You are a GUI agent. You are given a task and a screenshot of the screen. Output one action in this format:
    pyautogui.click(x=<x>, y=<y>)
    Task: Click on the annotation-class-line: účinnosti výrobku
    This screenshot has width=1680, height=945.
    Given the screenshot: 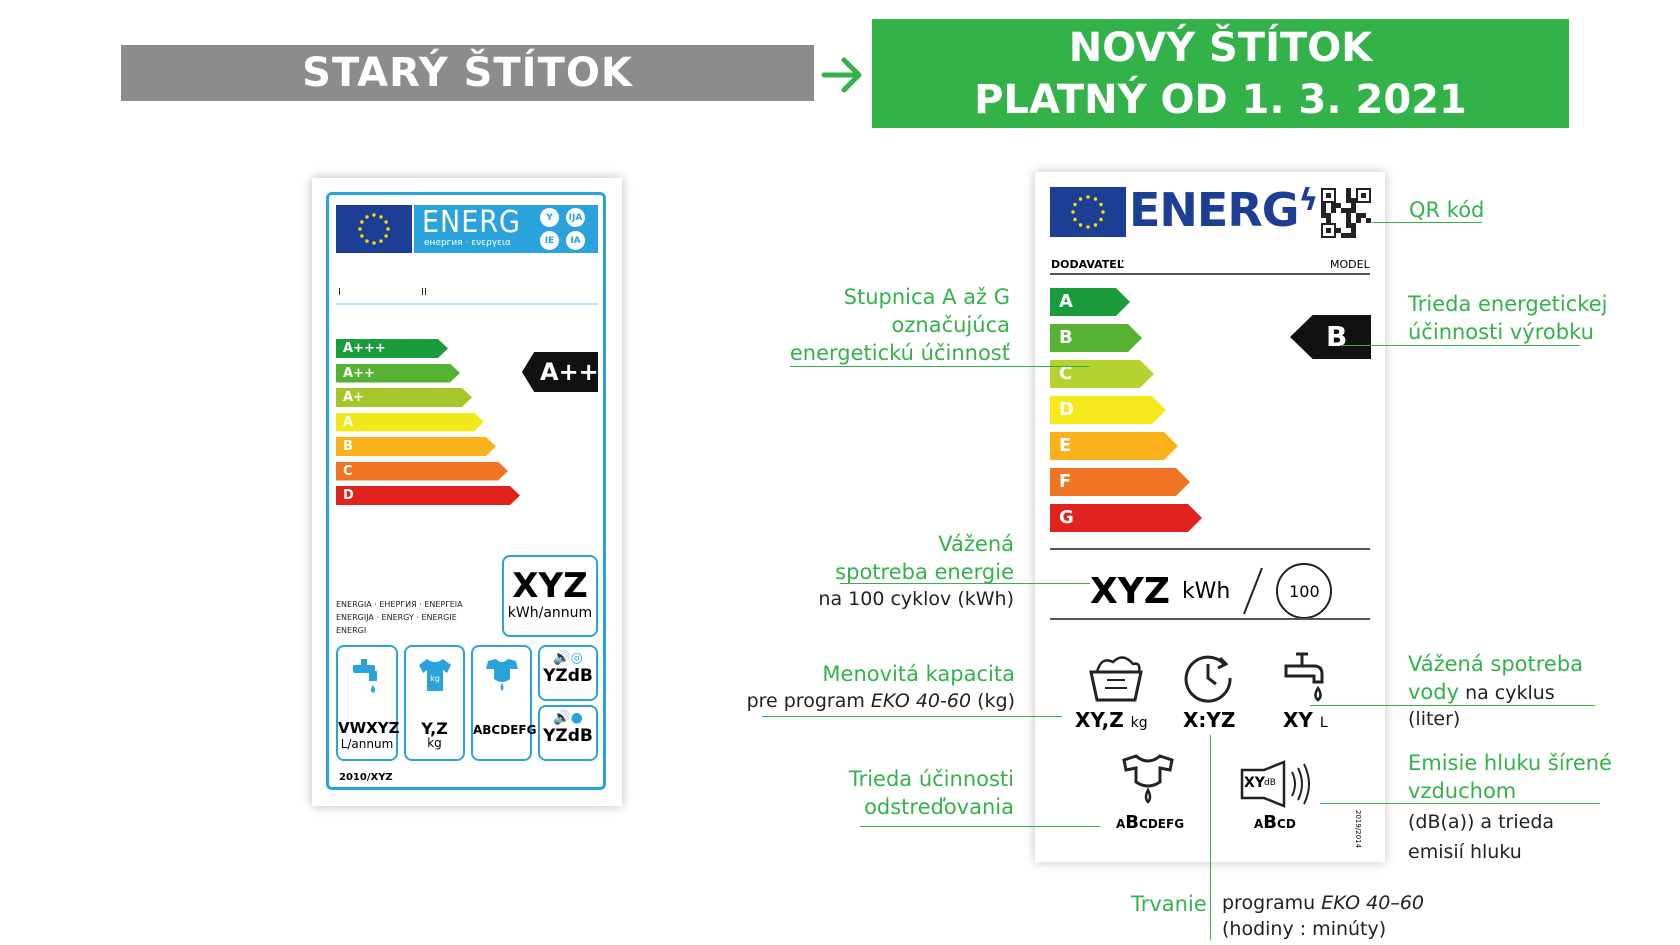 What is the action you would take?
    pyautogui.click(x=1501, y=332)
    